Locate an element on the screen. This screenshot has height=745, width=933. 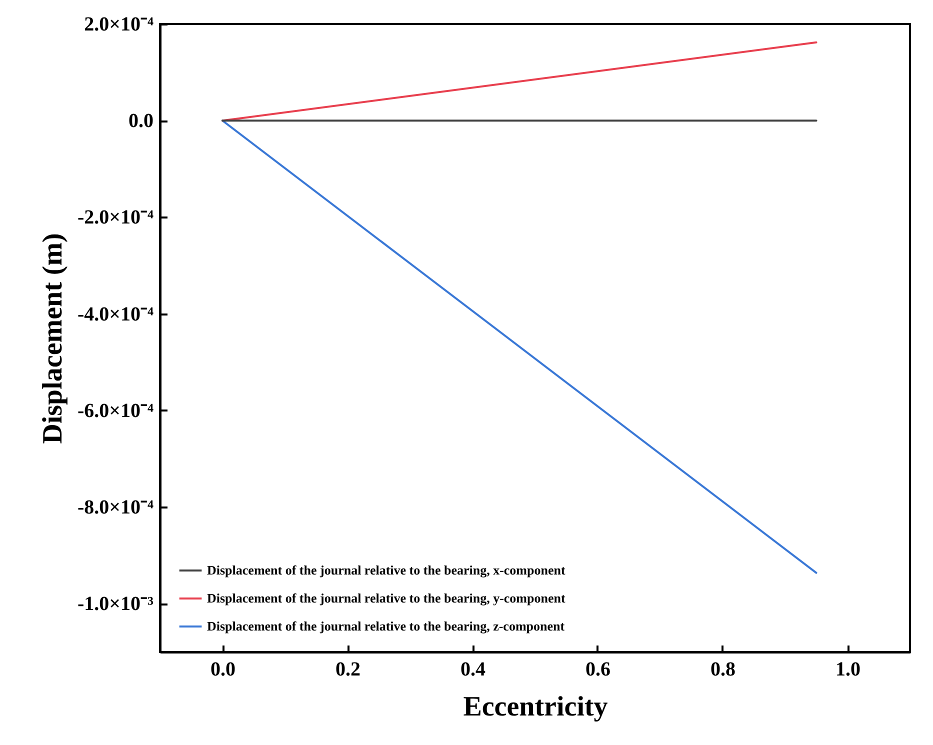
x-tick-label: 1.0 is located at coordinates (848, 669).